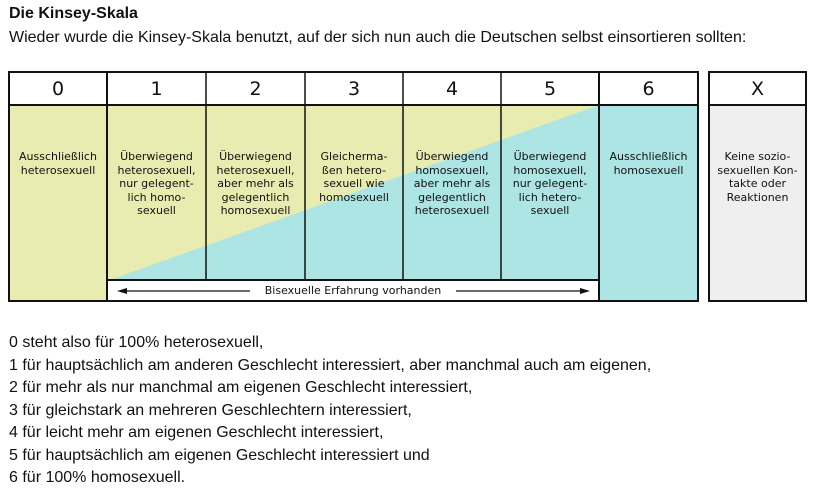 Image resolution: width=823 pixels, height=495 pixels. I want to click on scale-header-2: 2, so click(255, 89).